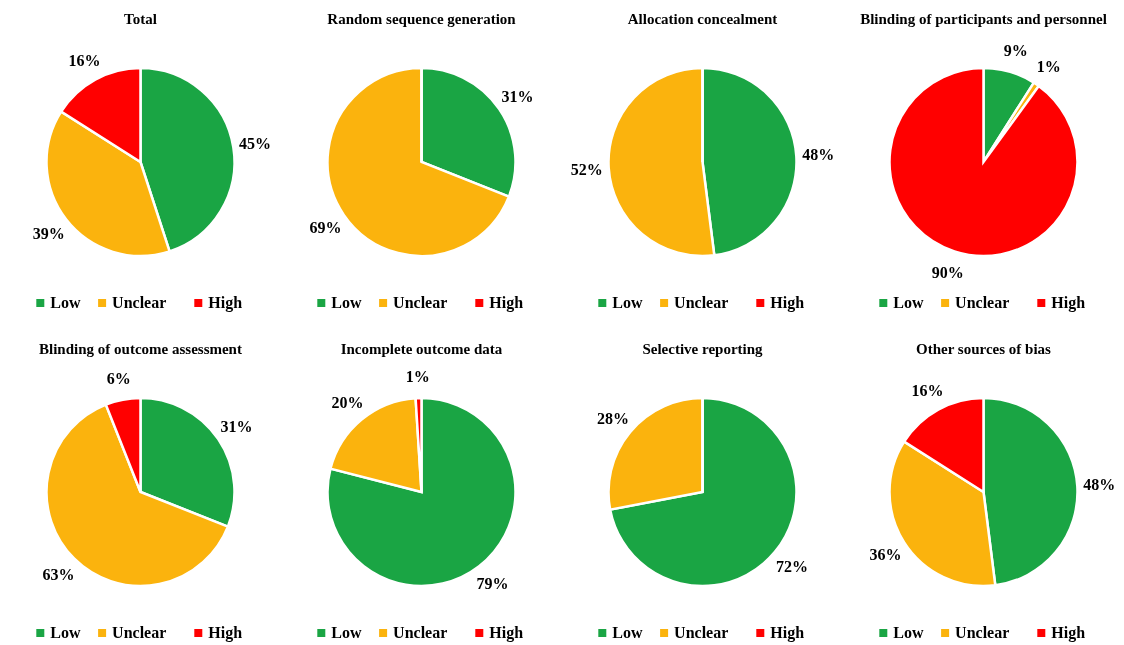 The image size is (1124, 645). I want to click on data-label: 9%, so click(1015, 51).